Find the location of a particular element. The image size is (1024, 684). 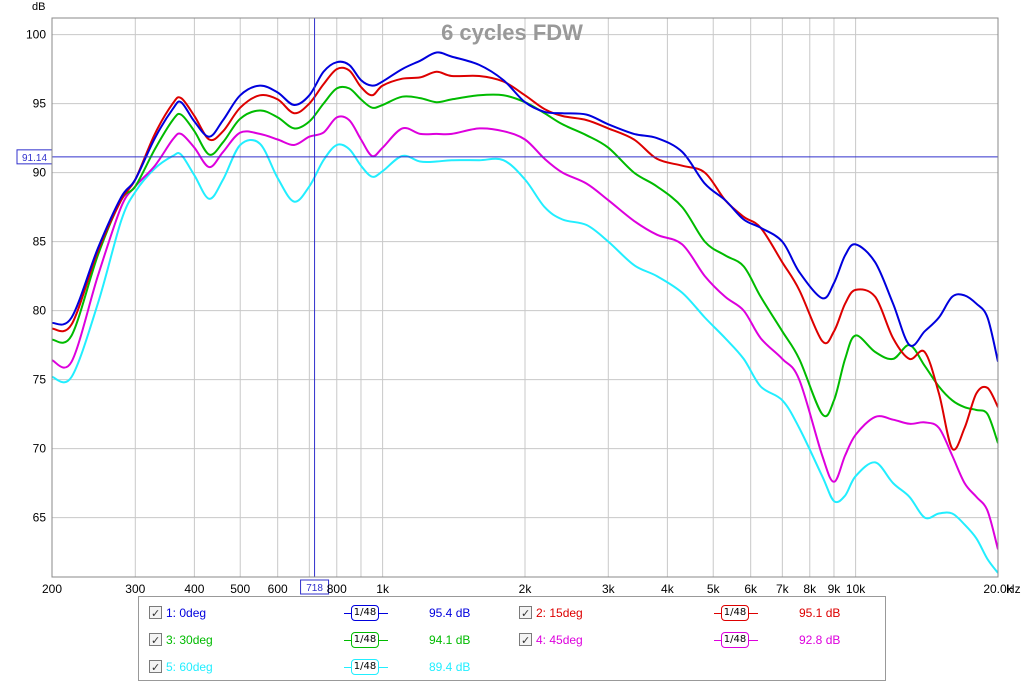

legend-item-label: 1: 0deg is located at coordinates (178, 613).